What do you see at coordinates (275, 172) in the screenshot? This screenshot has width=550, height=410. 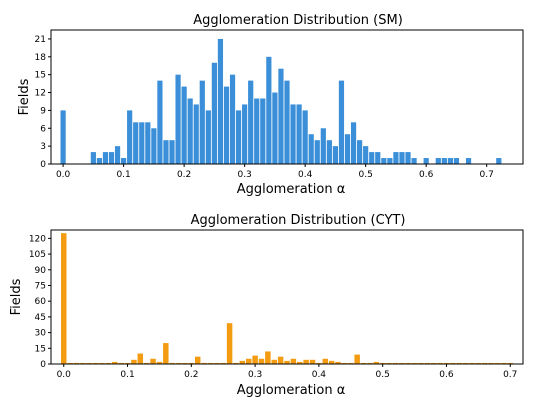 I see `x-axis-ticks: 0.0 0.1 0.2 0.3 0.4 0.5 0.6 0.7` at bounding box center [275, 172].